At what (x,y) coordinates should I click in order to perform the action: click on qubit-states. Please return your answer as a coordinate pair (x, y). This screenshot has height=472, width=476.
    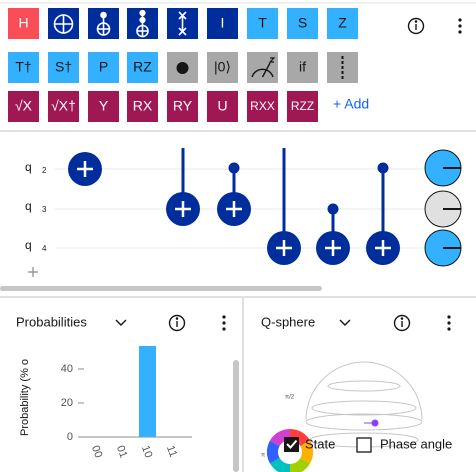
    Looking at the image, I should click on (443, 208).